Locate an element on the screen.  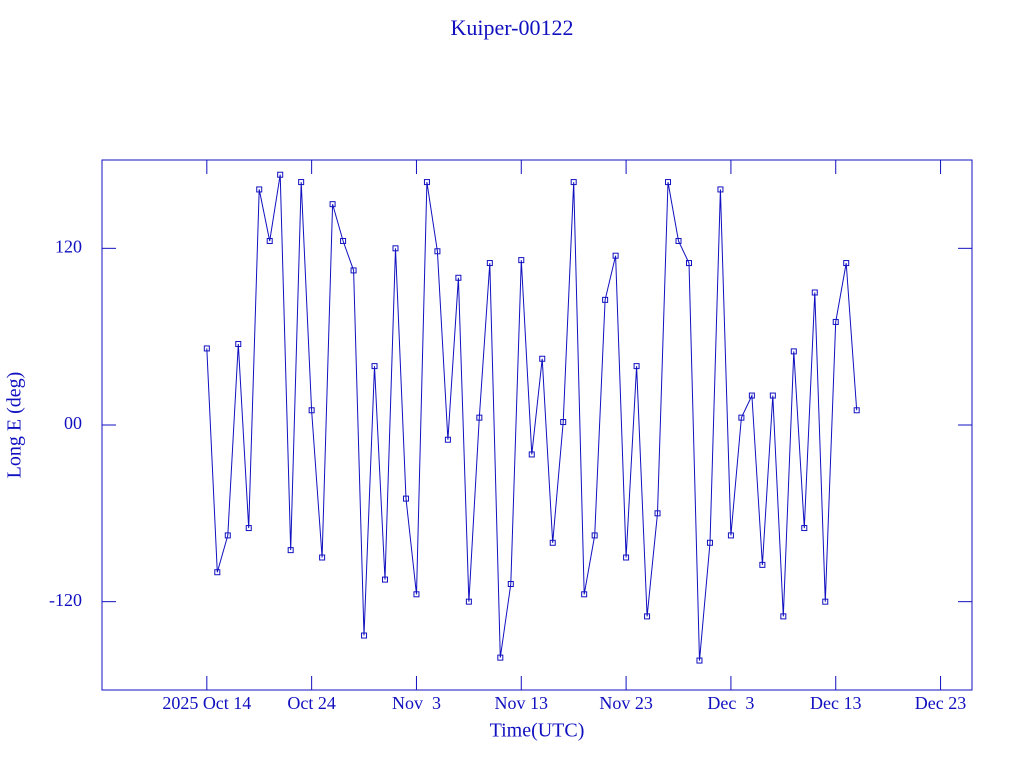
x-tick-label: Nov 3 is located at coordinates (416, 703).